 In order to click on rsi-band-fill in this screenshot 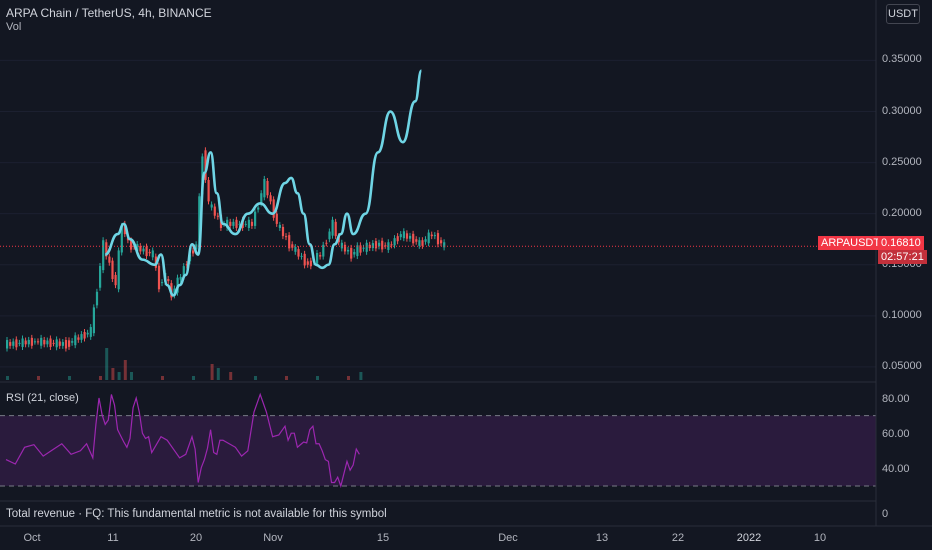, I will do `click(438, 450)`.